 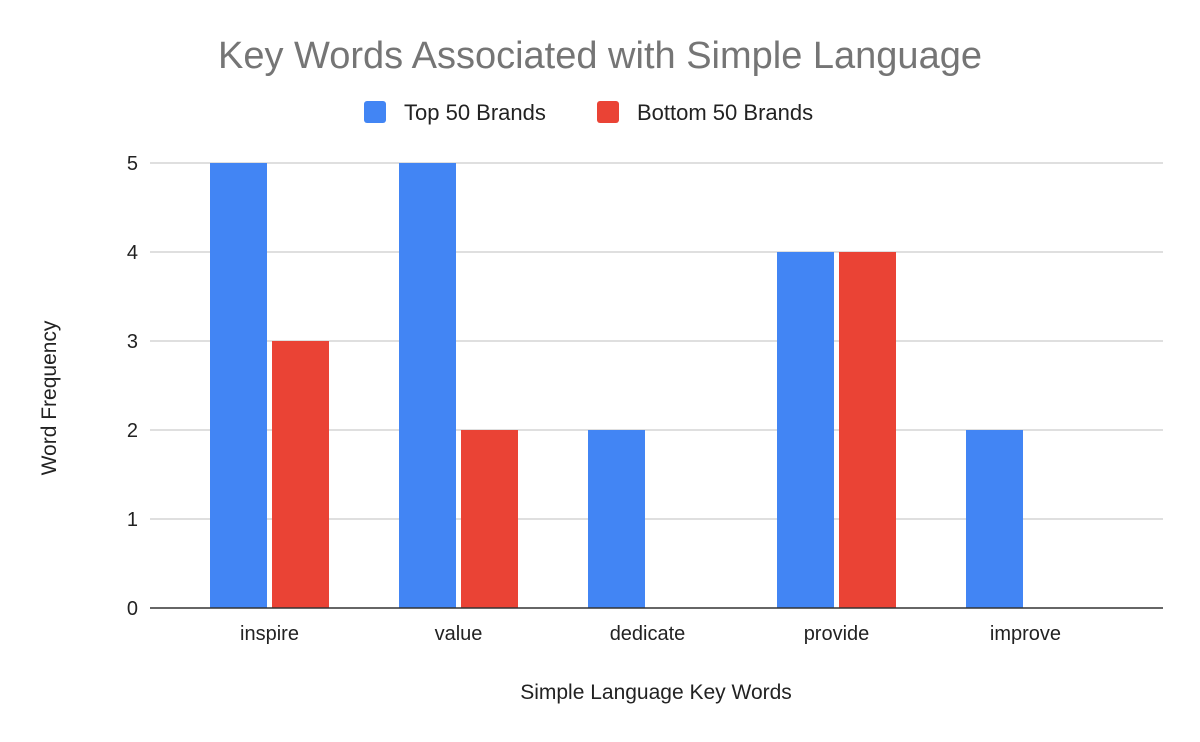 I want to click on x-tick-label: provide, so click(x=837, y=634).